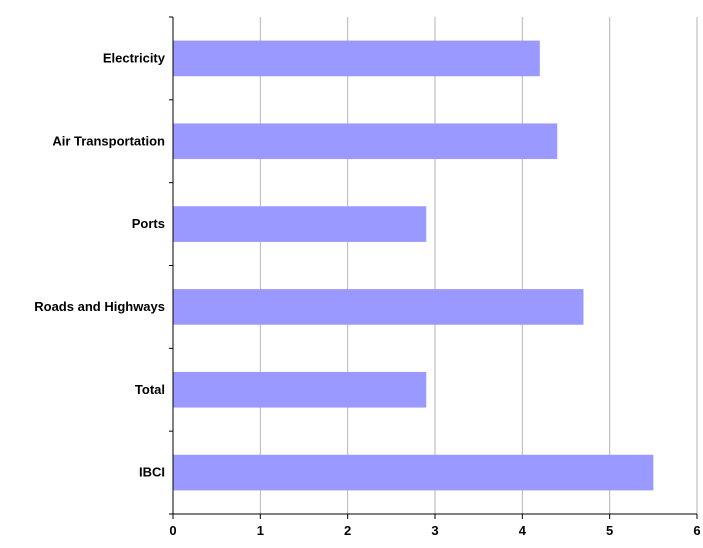  I want to click on x-tick-label: 5, so click(609, 530).